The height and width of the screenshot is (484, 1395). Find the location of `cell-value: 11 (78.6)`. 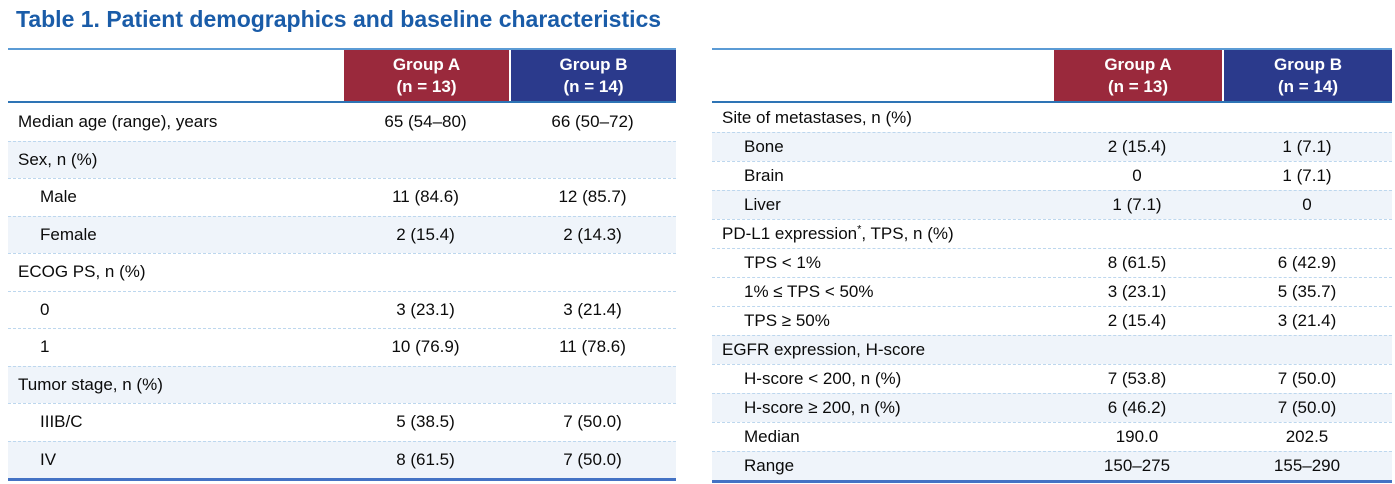

cell-value: 11 (78.6) is located at coordinates (592, 347).